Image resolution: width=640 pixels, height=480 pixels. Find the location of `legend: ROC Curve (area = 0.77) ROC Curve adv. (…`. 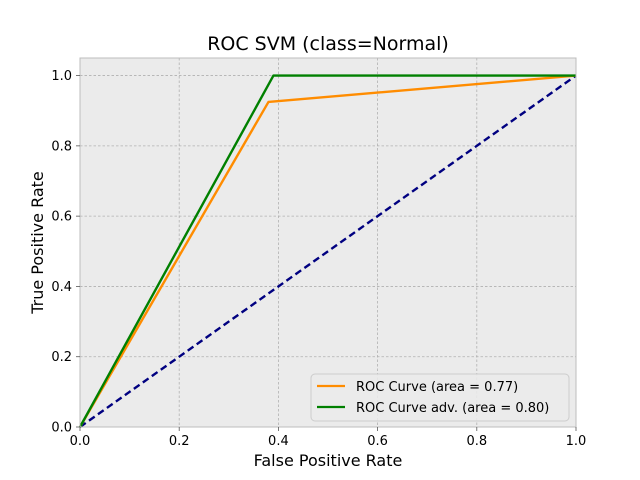

legend: ROC Curve (area = 0.77) ROC Curve adv. (… is located at coordinates (440, 397).